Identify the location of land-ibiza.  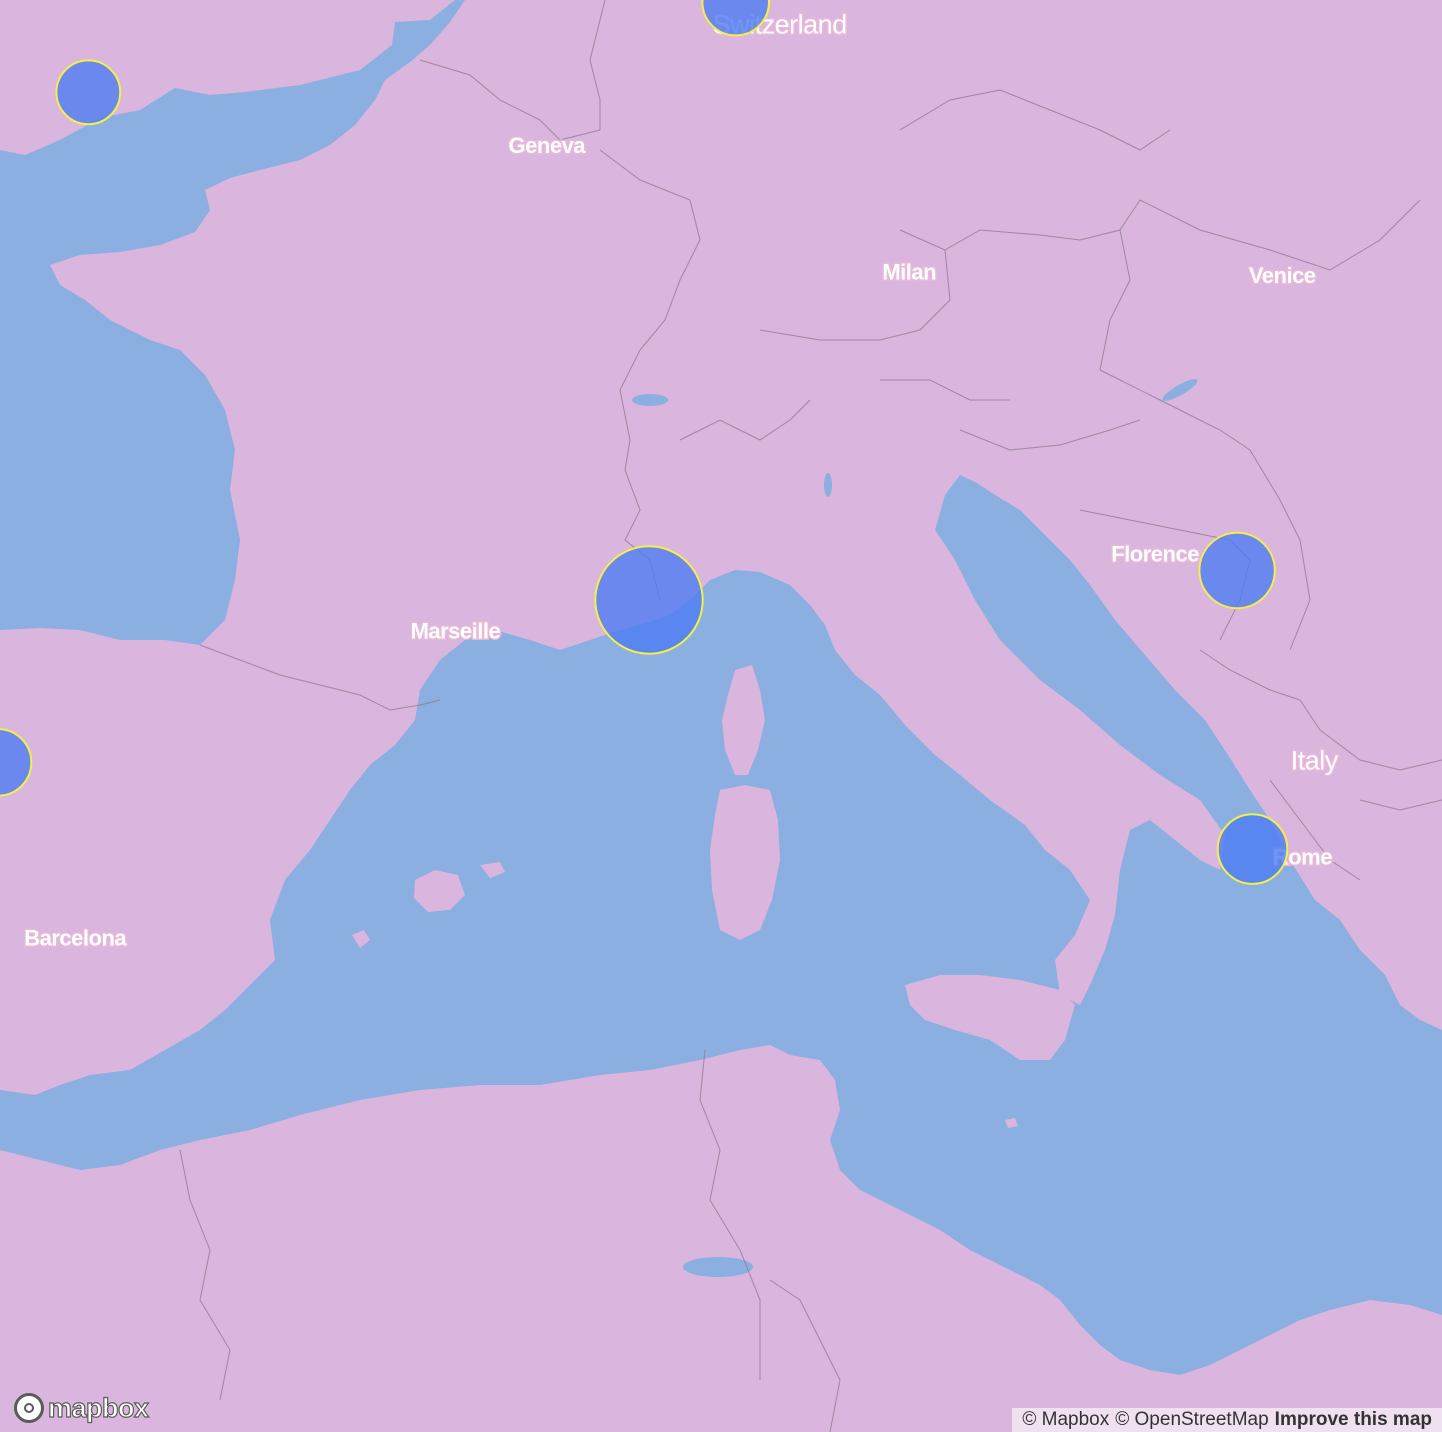
(361, 939).